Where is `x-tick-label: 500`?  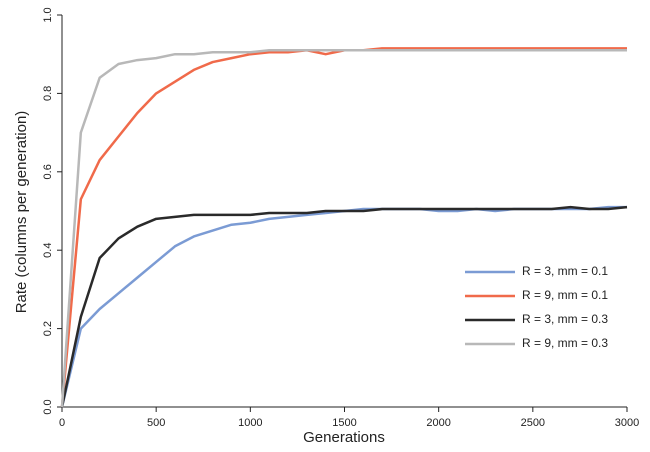 x-tick-label: 500 is located at coordinates (156, 423).